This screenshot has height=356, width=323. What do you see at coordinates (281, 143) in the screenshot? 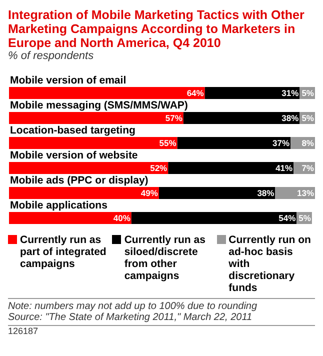
I see `data-label: 37%` at bounding box center [281, 143].